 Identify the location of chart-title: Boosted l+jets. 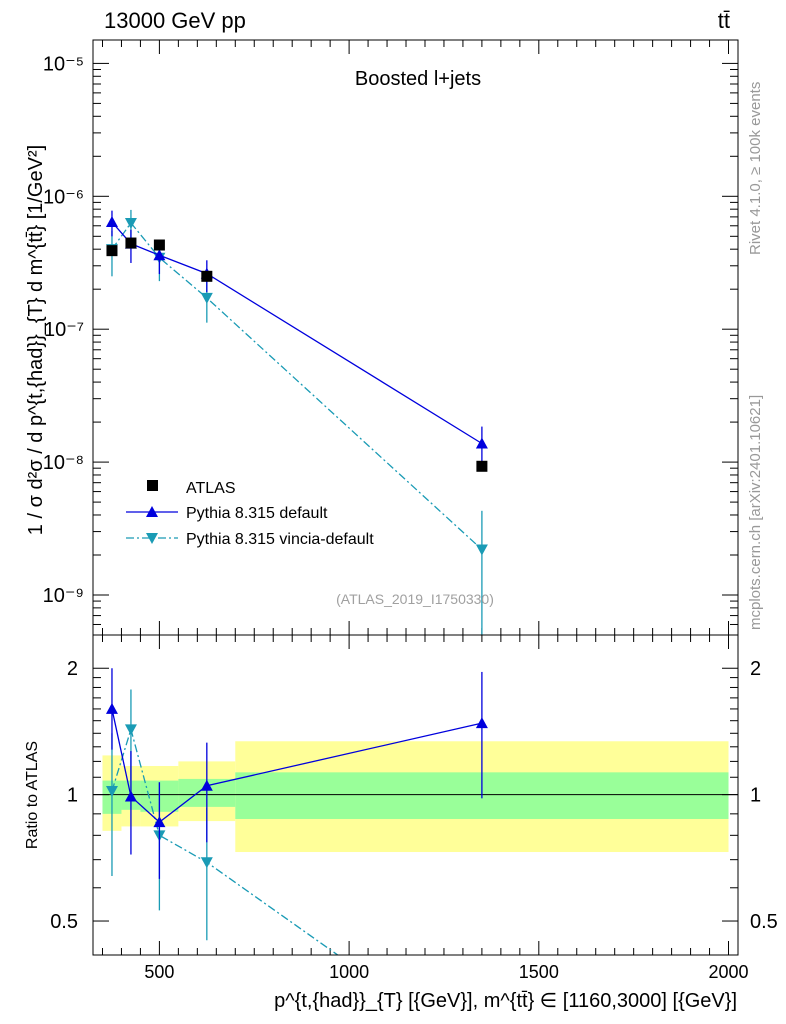
(418, 79).